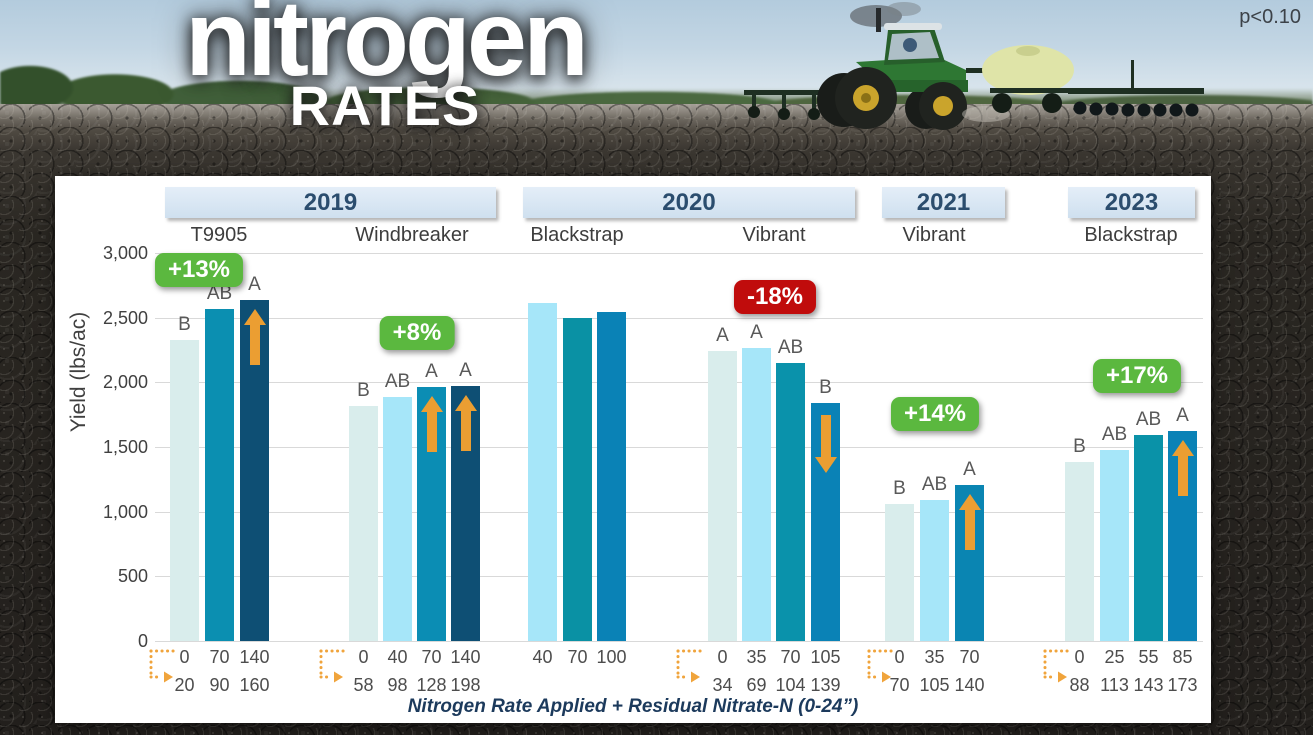 The height and width of the screenshot is (735, 1313). What do you see at coordinates (254, 685) in the screenshot?
I see `rate-total-label: 160` at bounding box center [254, 685].